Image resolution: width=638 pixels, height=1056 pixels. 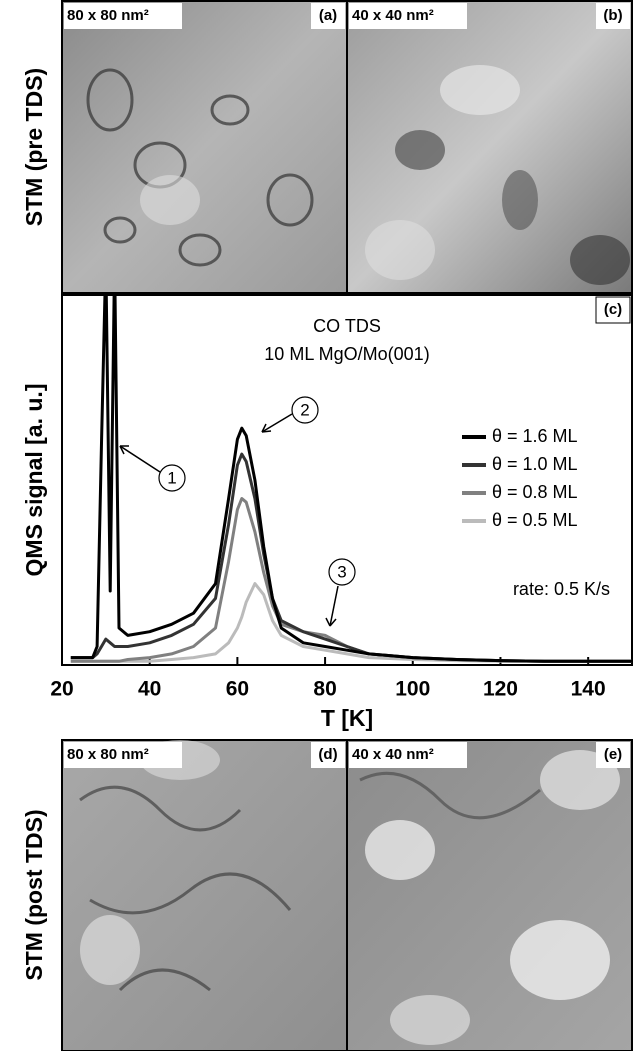 I want to click on legend-label: θ = 1.0 ML, so click(x=535, y=464).